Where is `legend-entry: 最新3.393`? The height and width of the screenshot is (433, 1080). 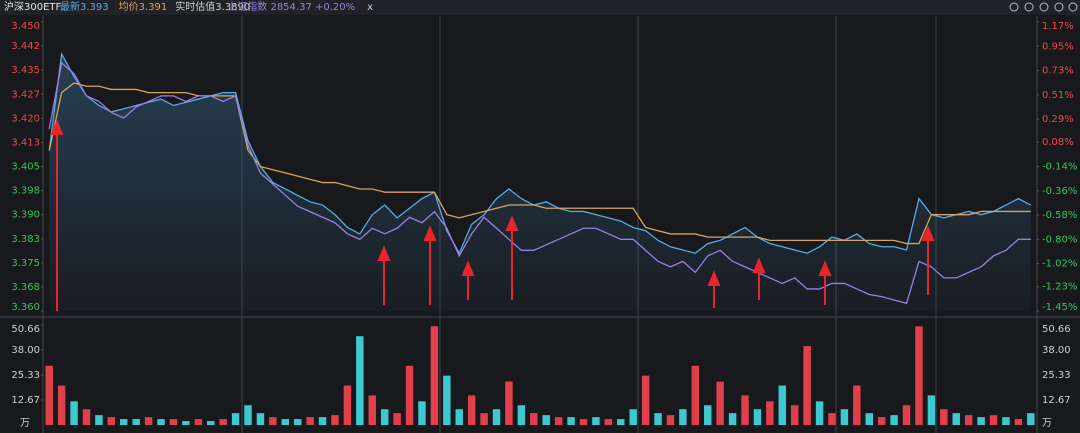 legend-entry: 最新3.393 is located at coordinates (84, 6).